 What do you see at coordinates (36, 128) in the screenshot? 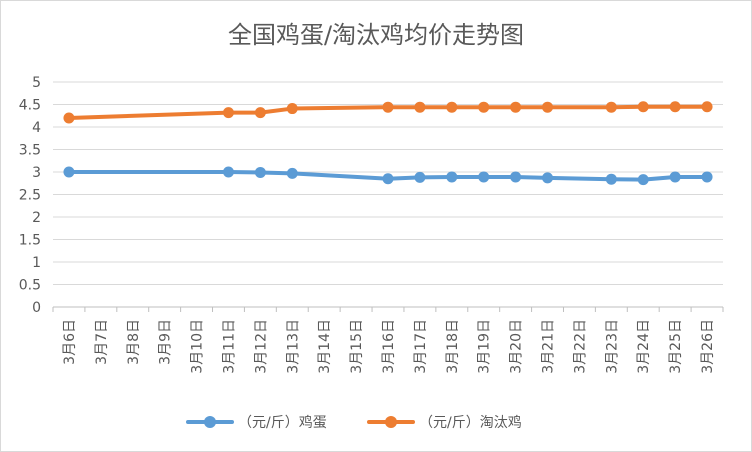
I see `y-tick-label: 4` at bounding box center [36, 128].